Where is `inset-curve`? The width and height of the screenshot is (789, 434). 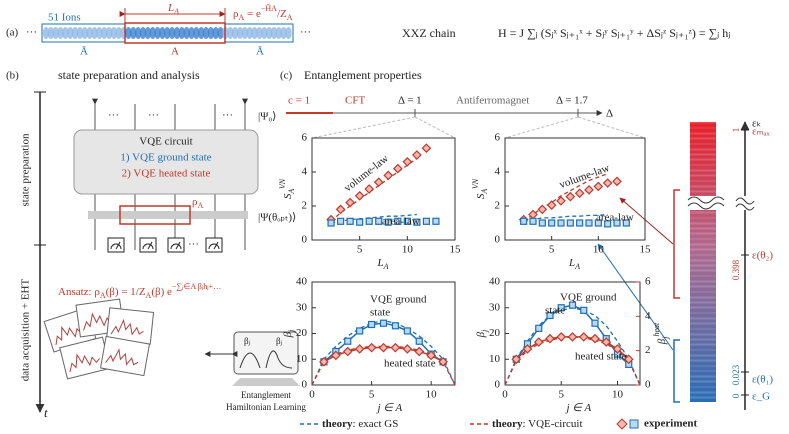 inset-curve is located at coordinates (266, 359).